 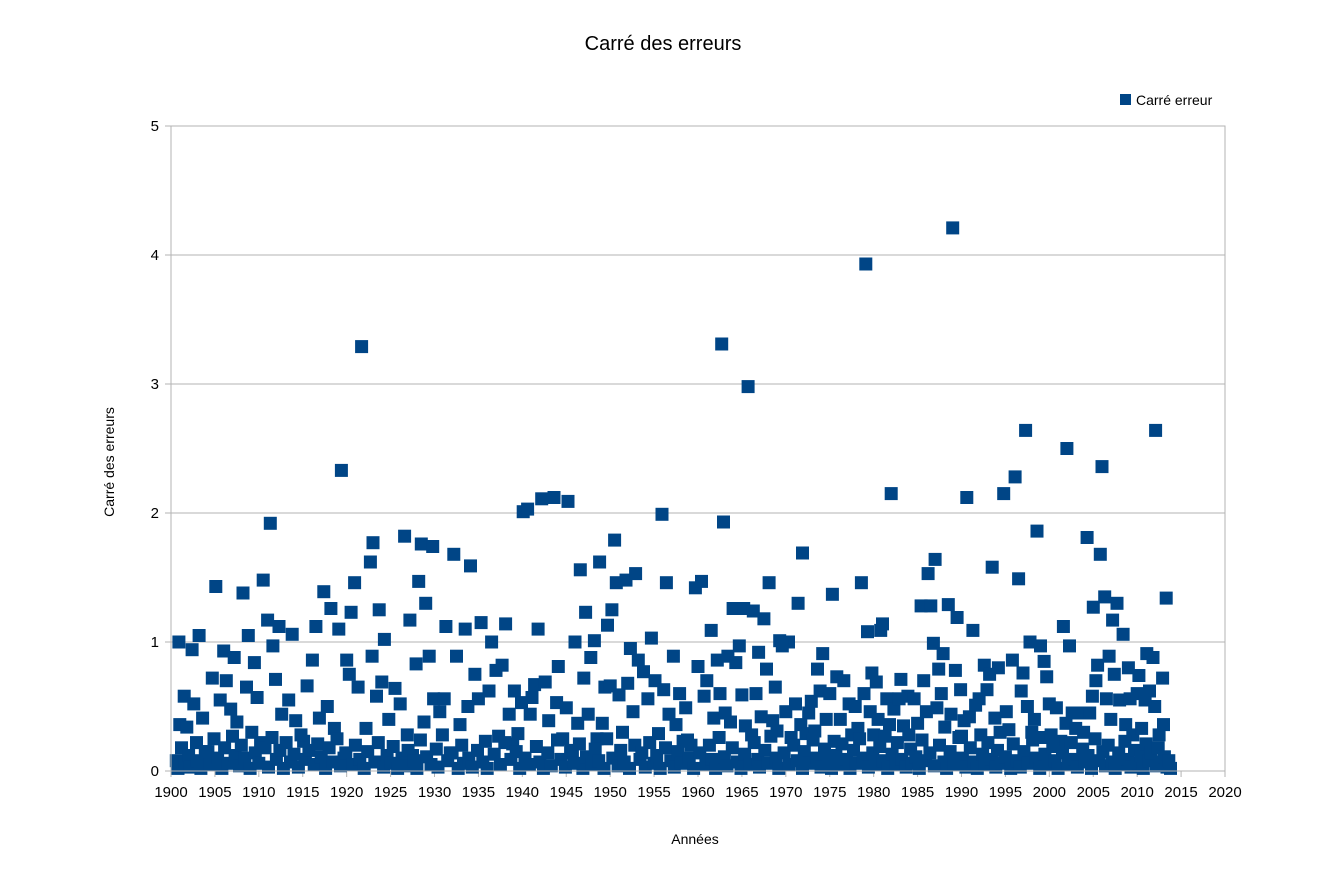 What do you see at coordinates (522, 792) in the screenshot?
I see `x-tick-label: 1940` at bounding box center [522, 792].